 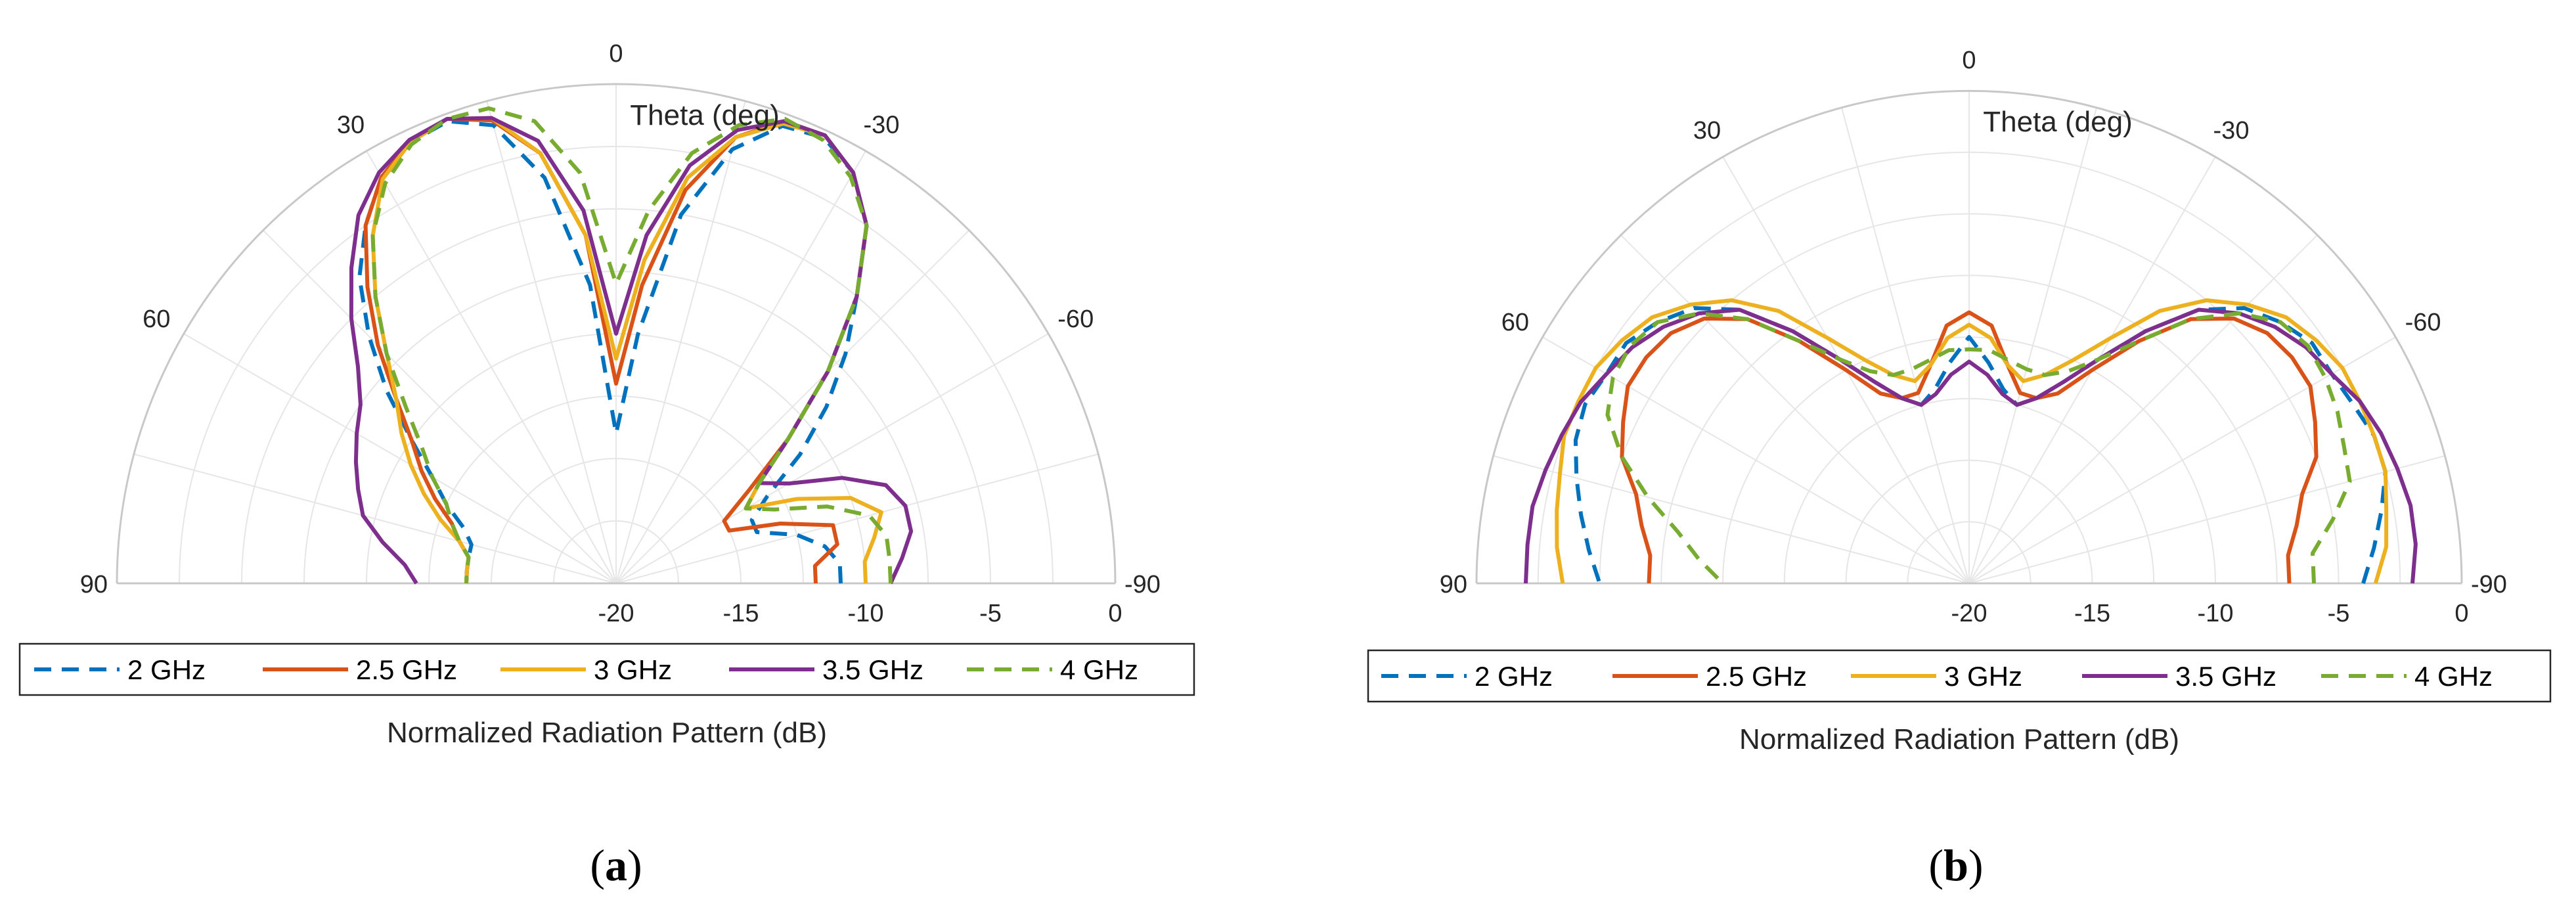 What do you see at coordinates (616, 865) in the screenshot?
I see `caption-a: (a)` at bounding box center [616, 865].